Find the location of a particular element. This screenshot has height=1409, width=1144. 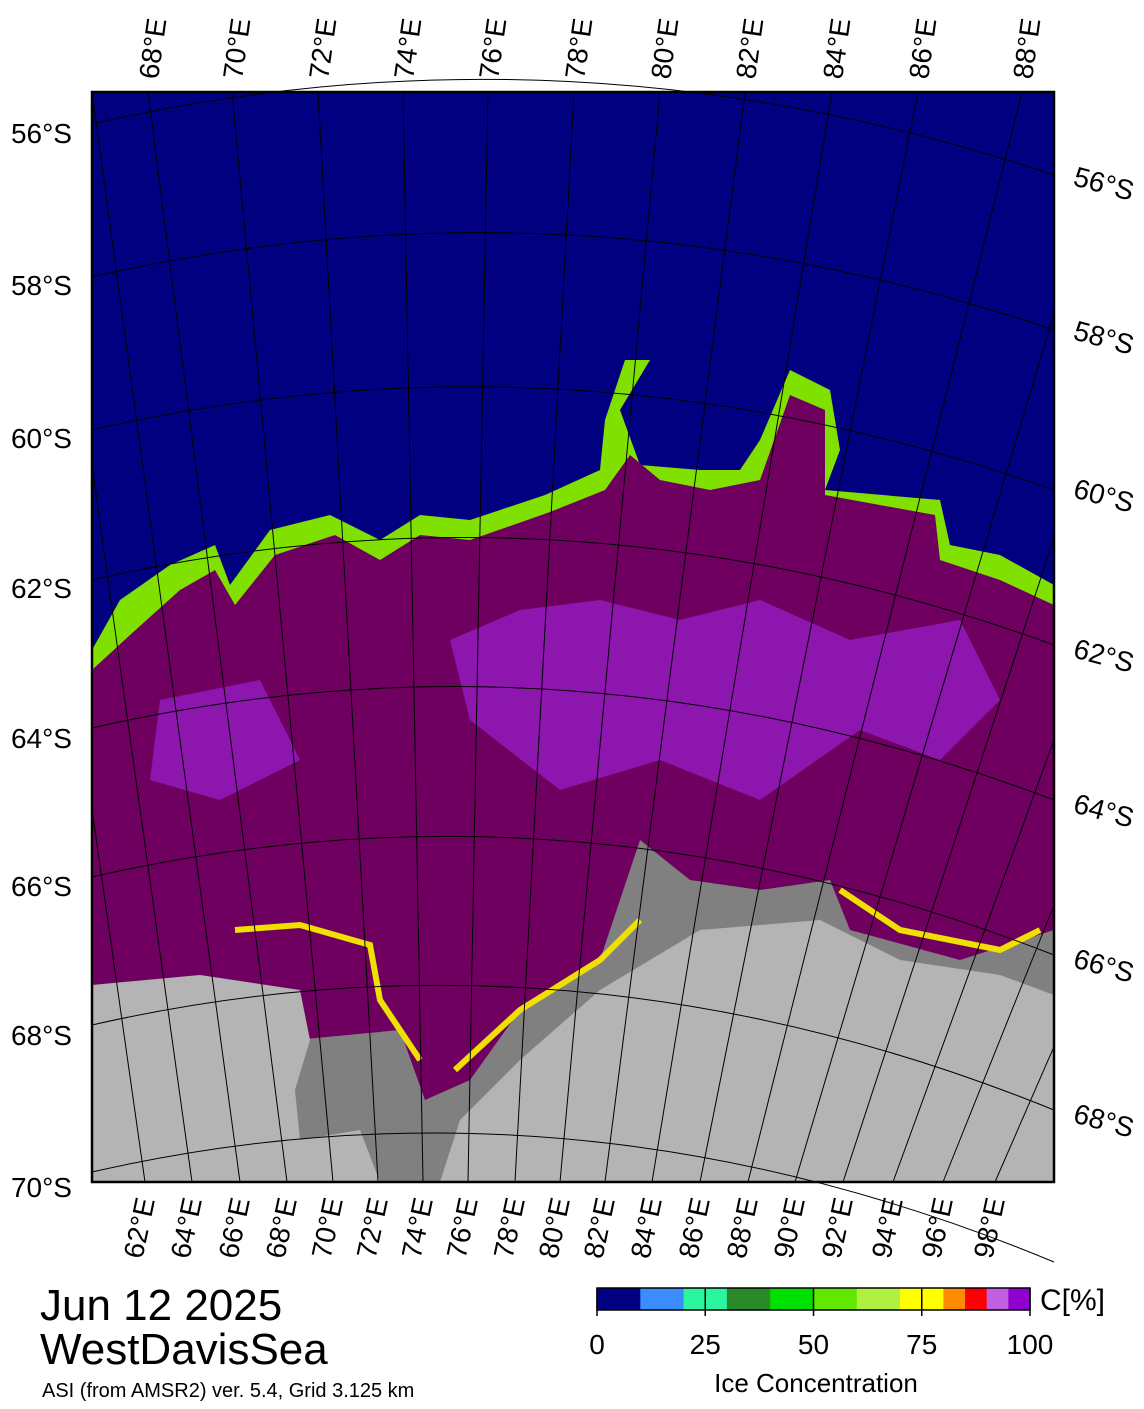

coordinate-label: 94°E is located at coordinates (887, 1228).